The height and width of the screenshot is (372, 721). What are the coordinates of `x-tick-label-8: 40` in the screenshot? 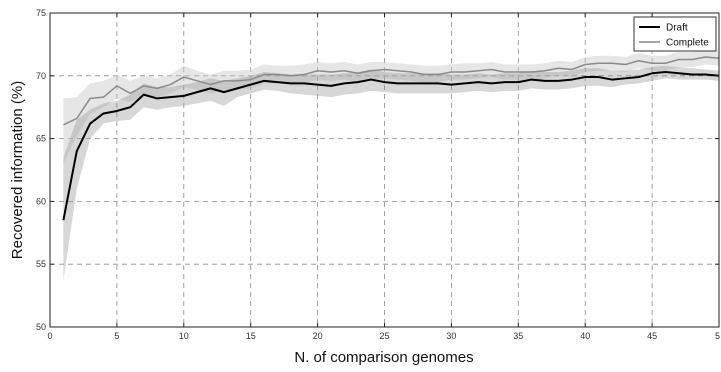 It's located at (585, 336).